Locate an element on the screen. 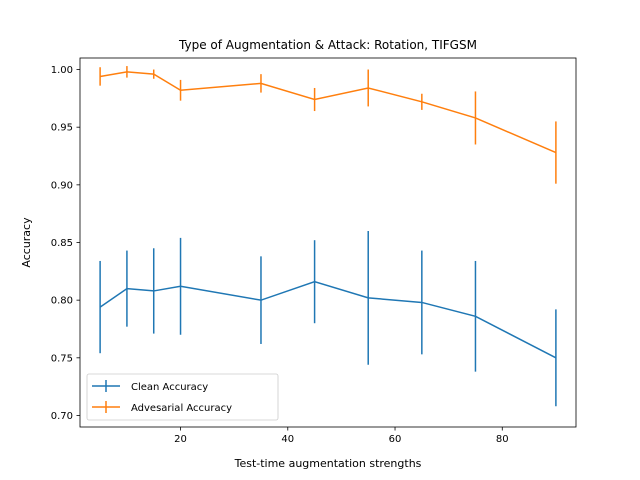  y-tick-label: 0.75 is located at coordinates (62, 358).